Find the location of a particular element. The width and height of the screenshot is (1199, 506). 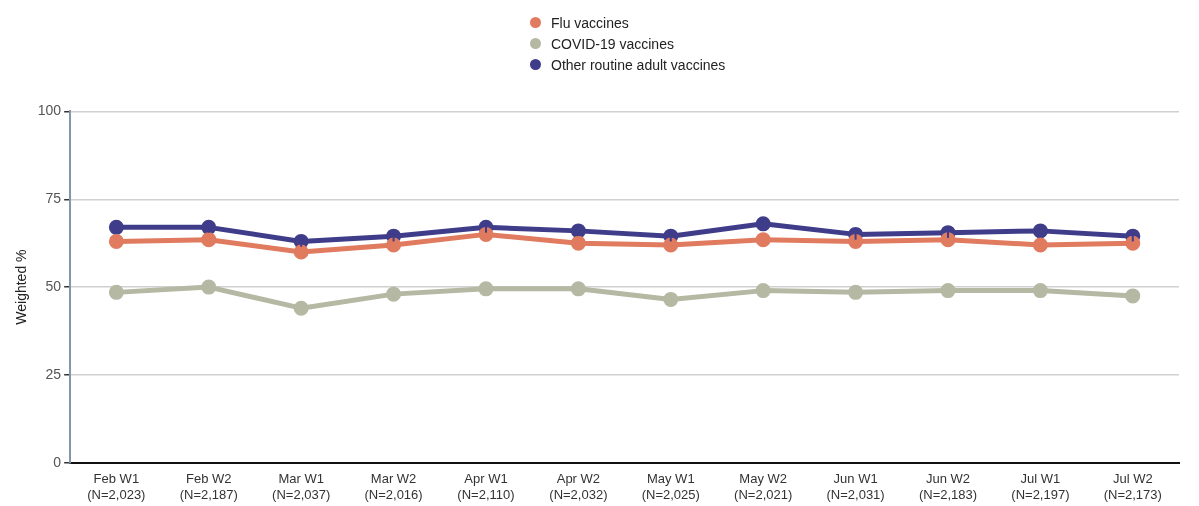

x-tick-label: Jun W1 (N=2,031) is located at coordinates (855, 486).